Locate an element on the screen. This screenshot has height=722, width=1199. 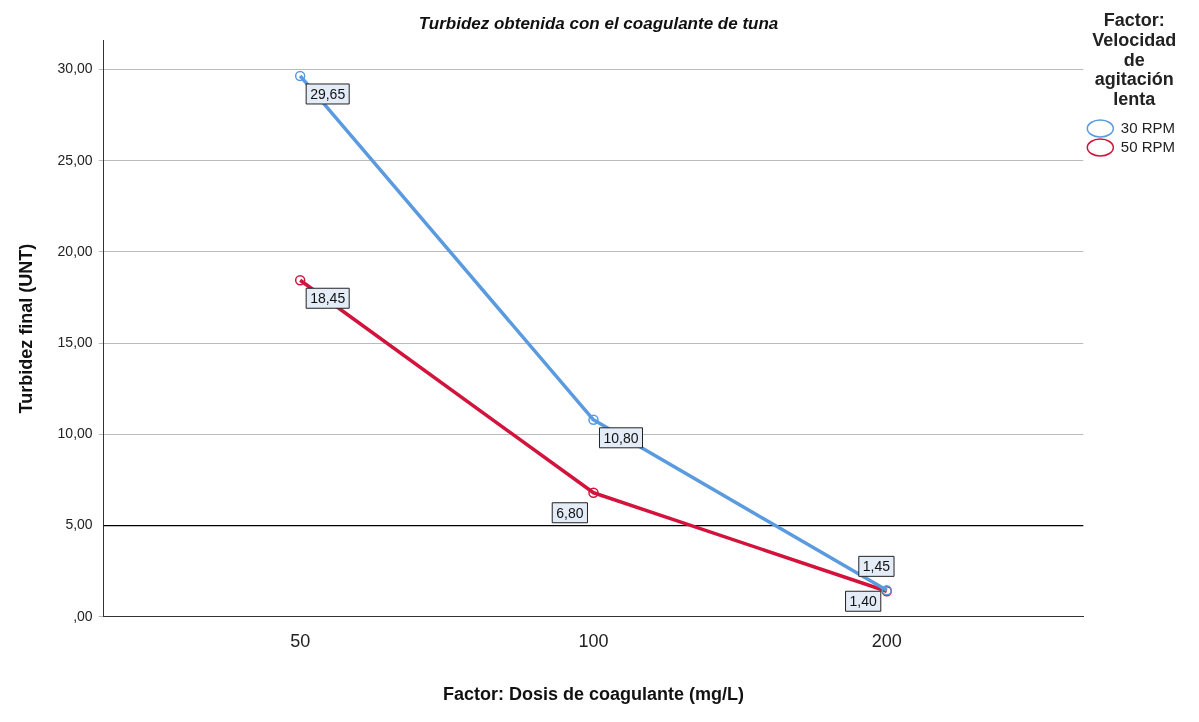
y-tick-label: 10,00 is located at coordinates (75, 433).